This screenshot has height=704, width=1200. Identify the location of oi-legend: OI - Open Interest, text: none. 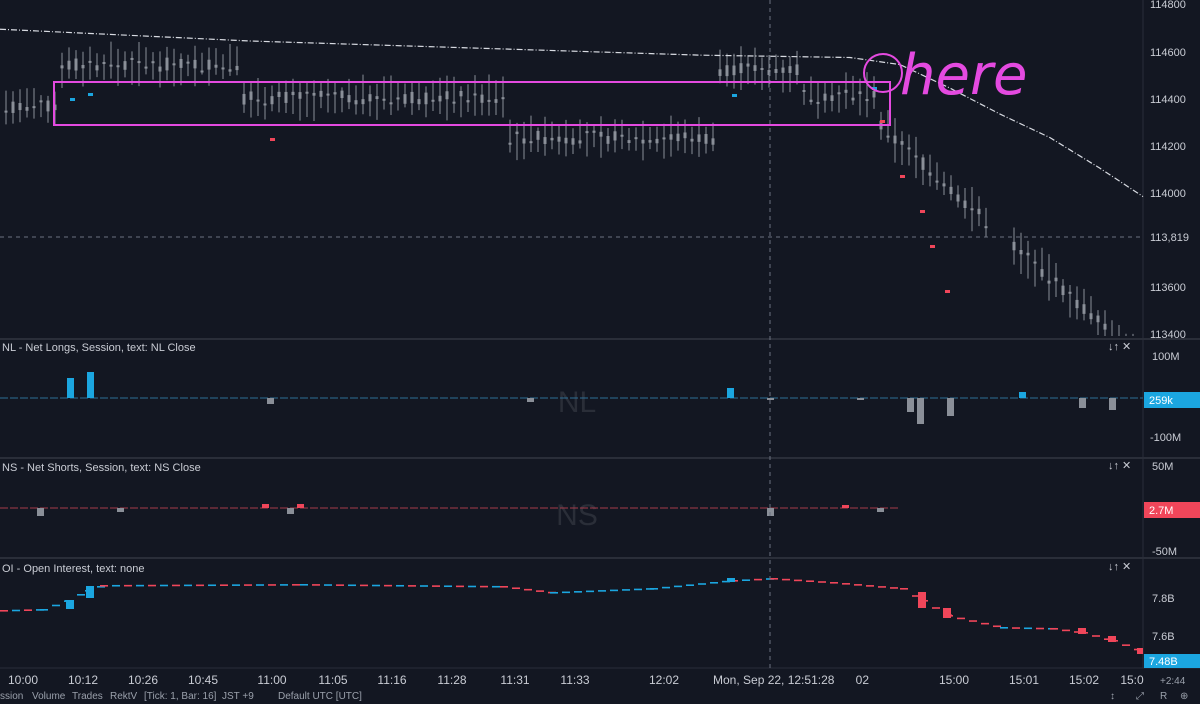
(73, 569).